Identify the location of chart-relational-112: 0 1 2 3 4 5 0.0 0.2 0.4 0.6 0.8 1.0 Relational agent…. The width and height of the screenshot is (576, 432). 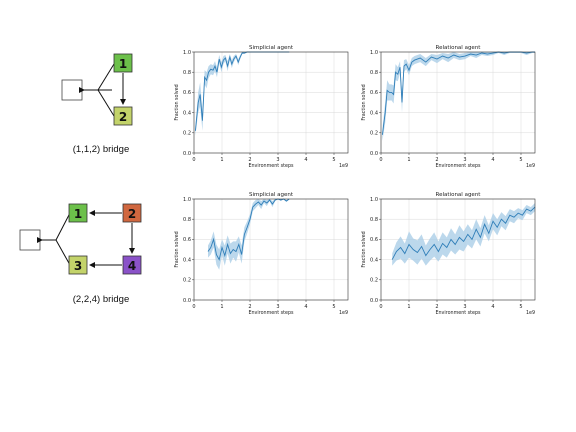
(448, 107).